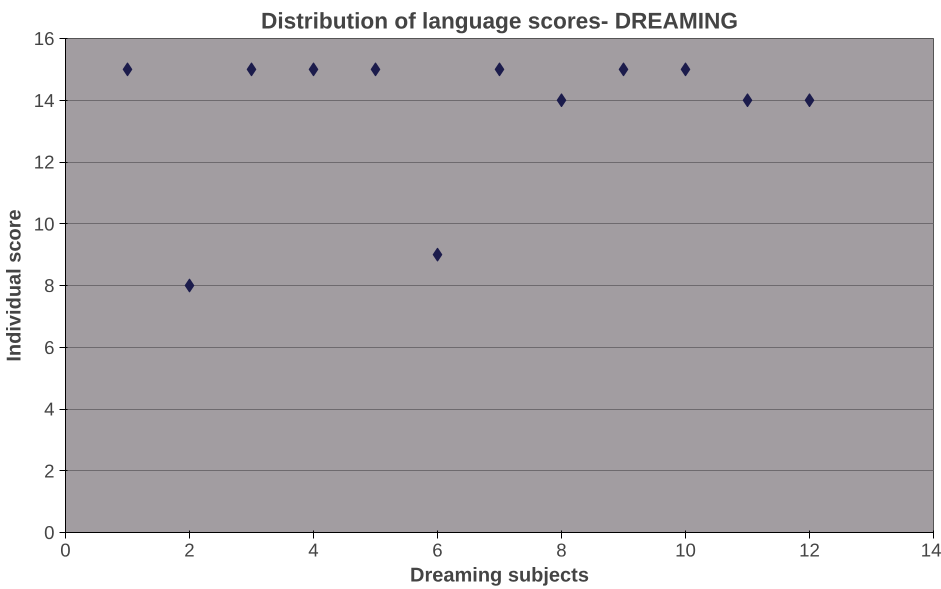 This screenshot has height=589, width=941. Describe the element at coordinates (44, 100) in the screenshot. I see `y-tick-label: 14` at that location.